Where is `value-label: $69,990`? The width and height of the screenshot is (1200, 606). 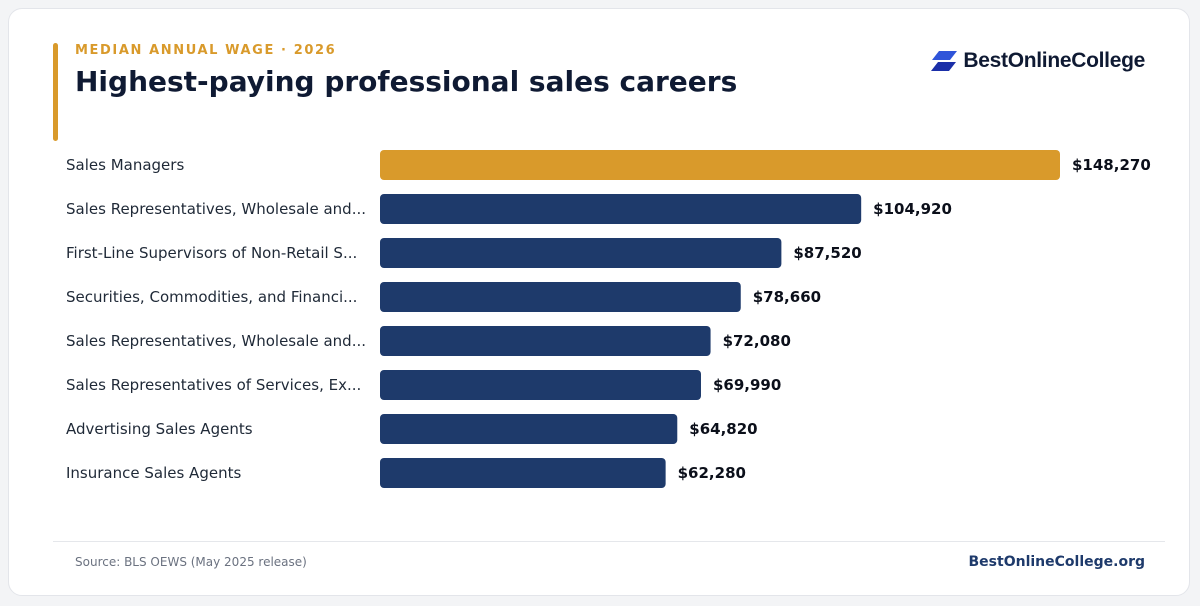
value-label: $69,990 is located at coordinates (747, 385).